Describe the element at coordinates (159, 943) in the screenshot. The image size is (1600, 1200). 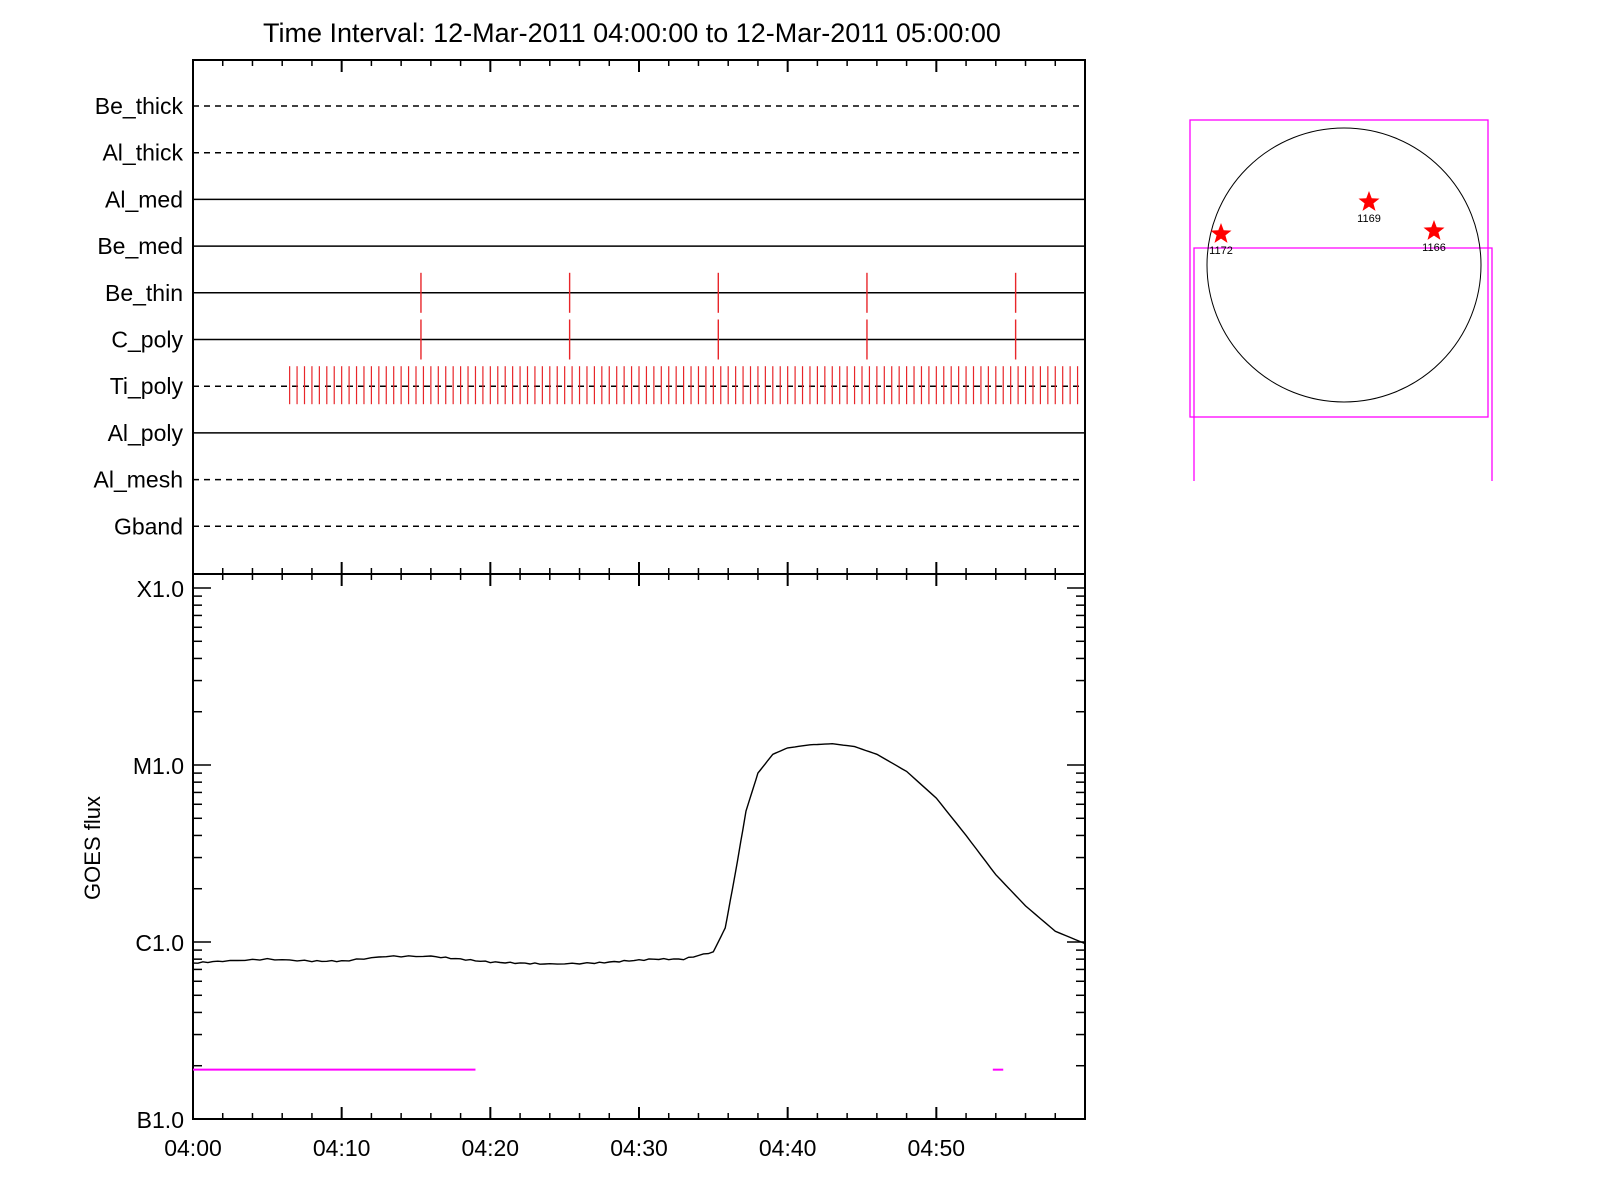
I see `y-tick-label: C1.0` at that location.